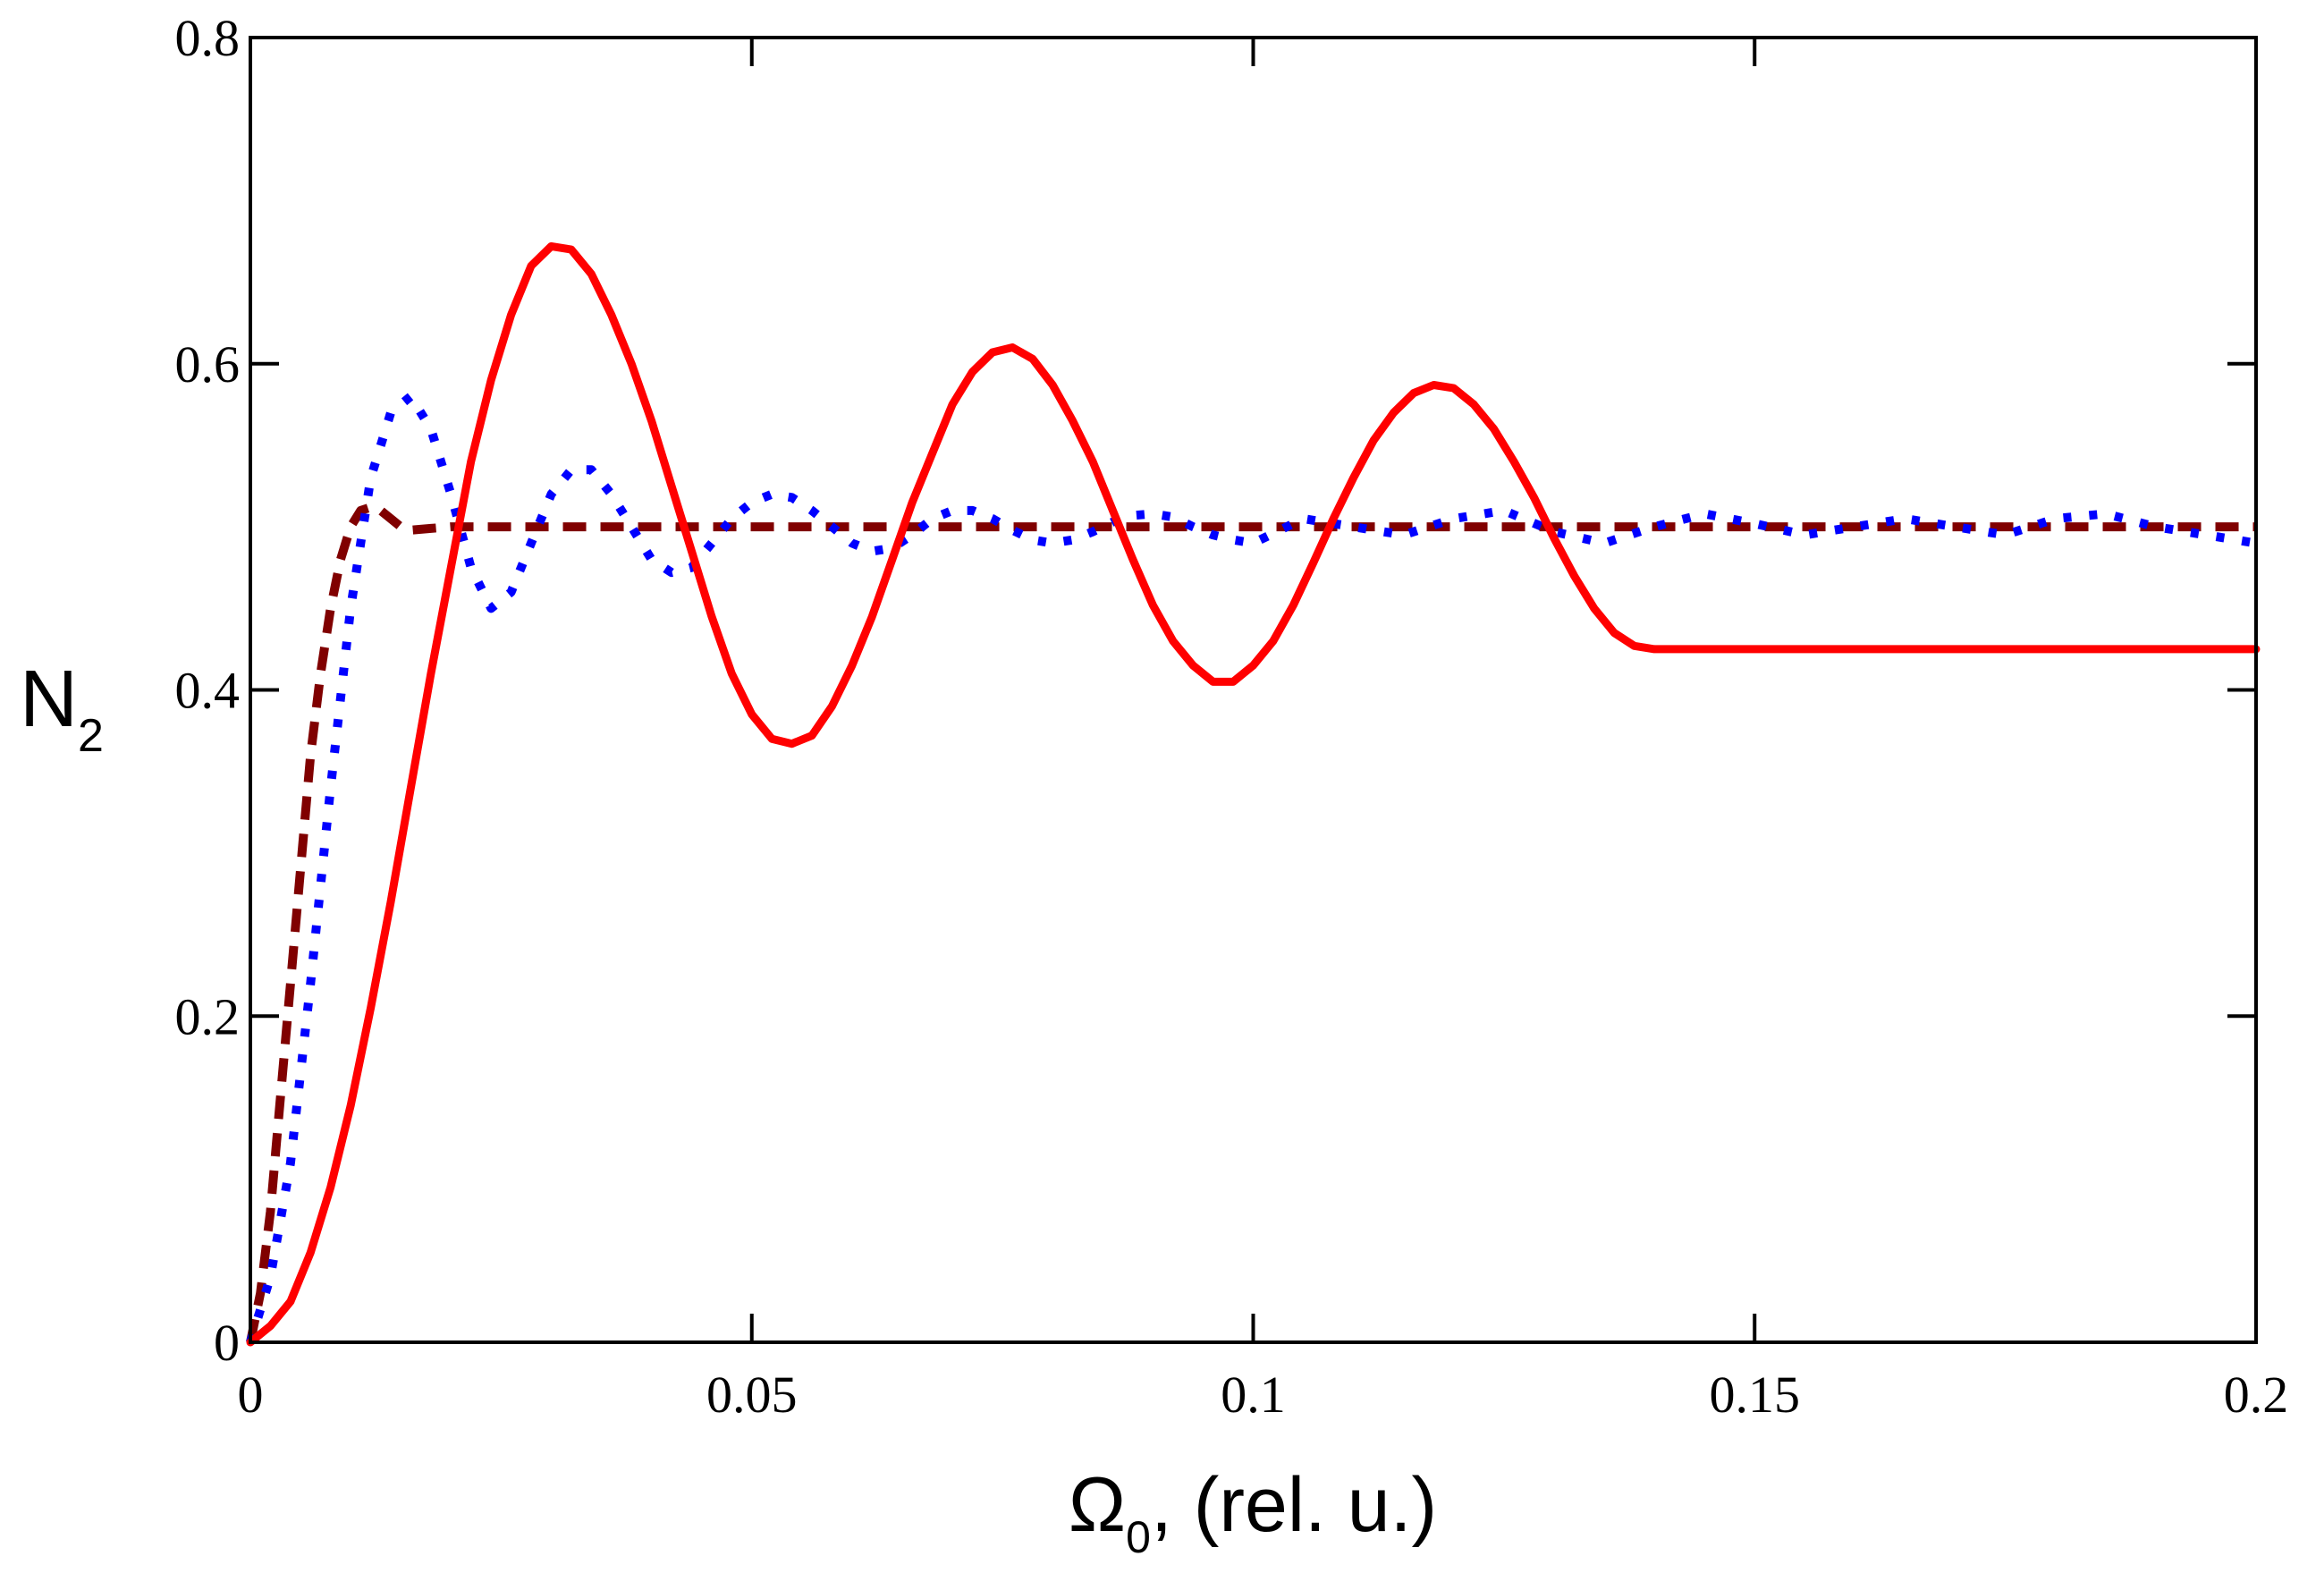  What do you see at coordinates (1253, 1395) in the screenshot?
I see `x-tick-label: 0.1` at bounding box center [1253, 1395].